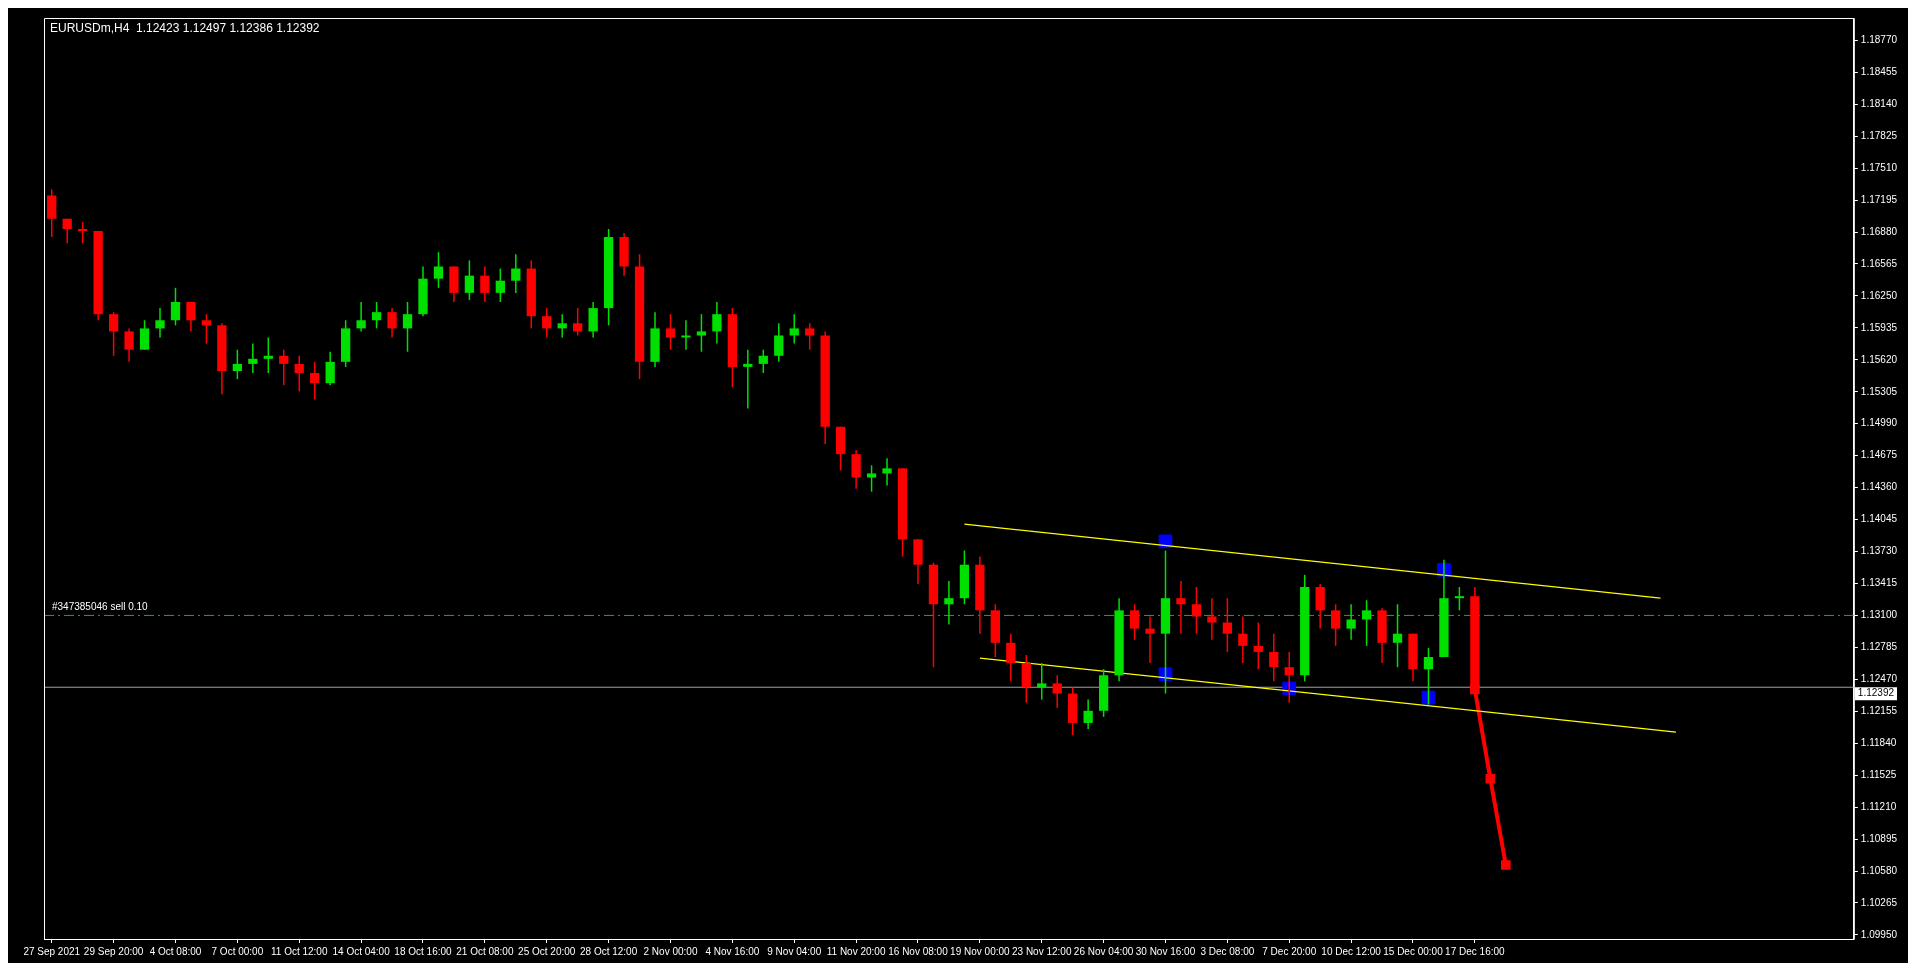  What do you see at coordinates (1879, 327) in the screenshot?
I see `y-tick-label: 1.15935` at bounding box center [1879, 327].